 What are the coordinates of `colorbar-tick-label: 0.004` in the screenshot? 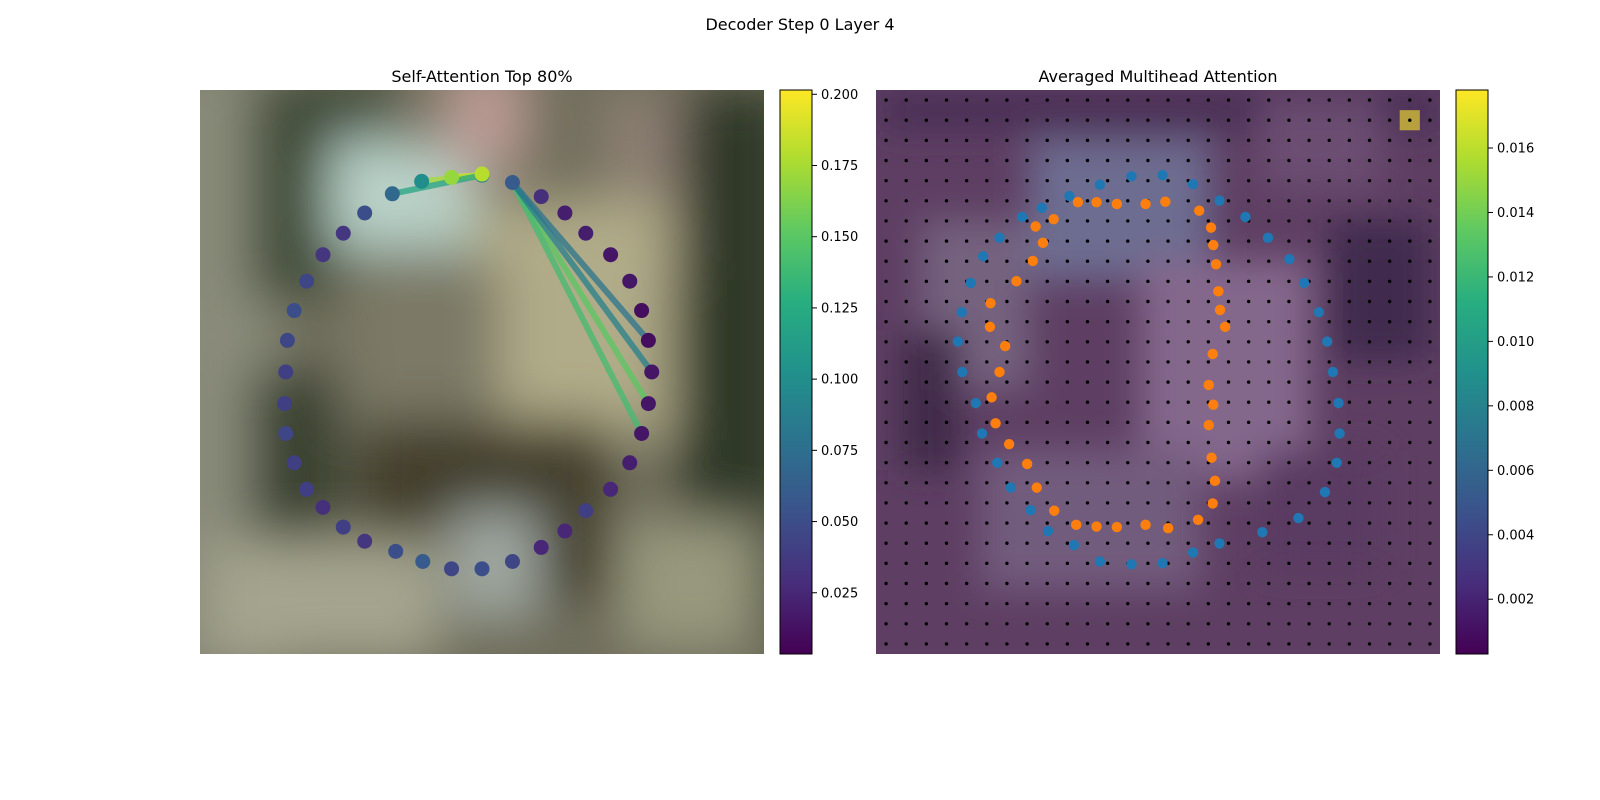 It's located at (1515, 535).